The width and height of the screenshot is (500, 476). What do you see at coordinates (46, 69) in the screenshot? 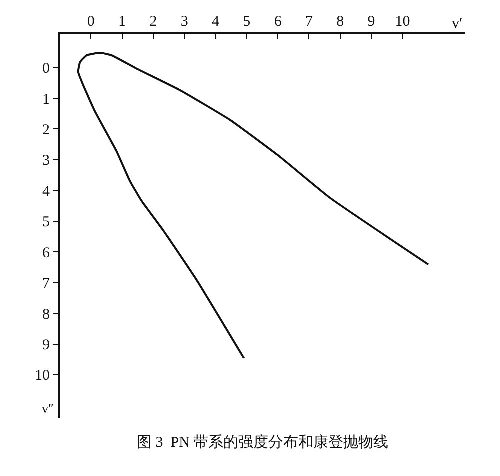
I see `y-tick-label: 0` at bounding box center [46, 69].